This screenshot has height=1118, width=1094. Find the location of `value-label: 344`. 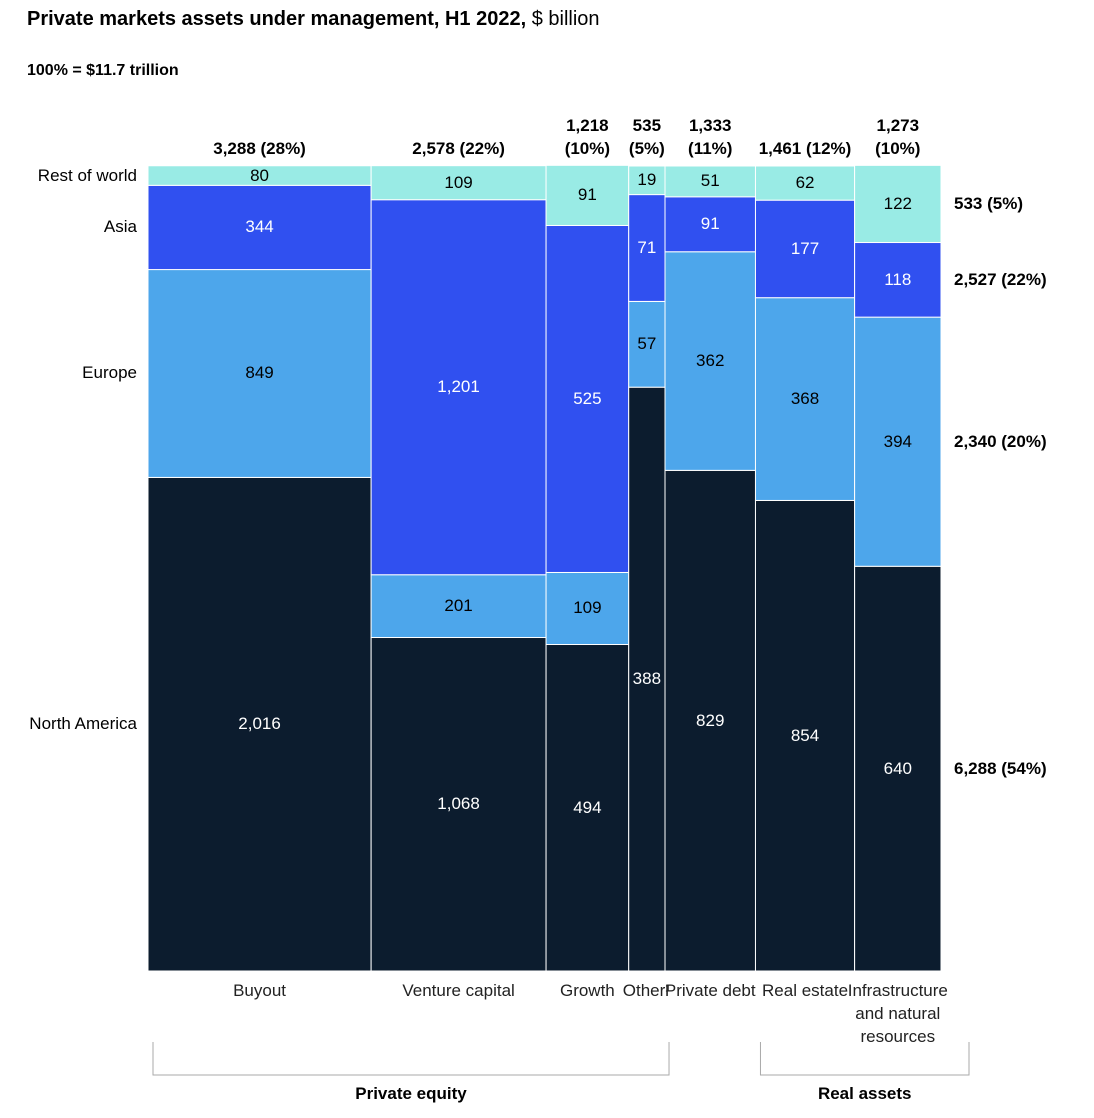

value-label: 344 is located at coordinates (259, 227).